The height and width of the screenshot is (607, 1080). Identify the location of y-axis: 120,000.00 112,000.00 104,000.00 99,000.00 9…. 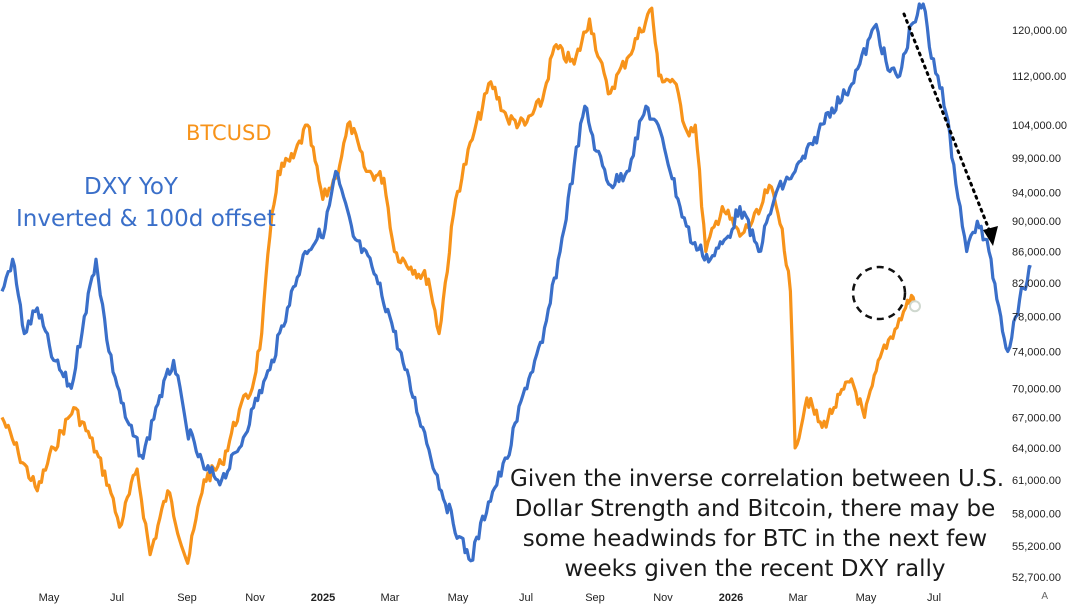
(1039, 304).